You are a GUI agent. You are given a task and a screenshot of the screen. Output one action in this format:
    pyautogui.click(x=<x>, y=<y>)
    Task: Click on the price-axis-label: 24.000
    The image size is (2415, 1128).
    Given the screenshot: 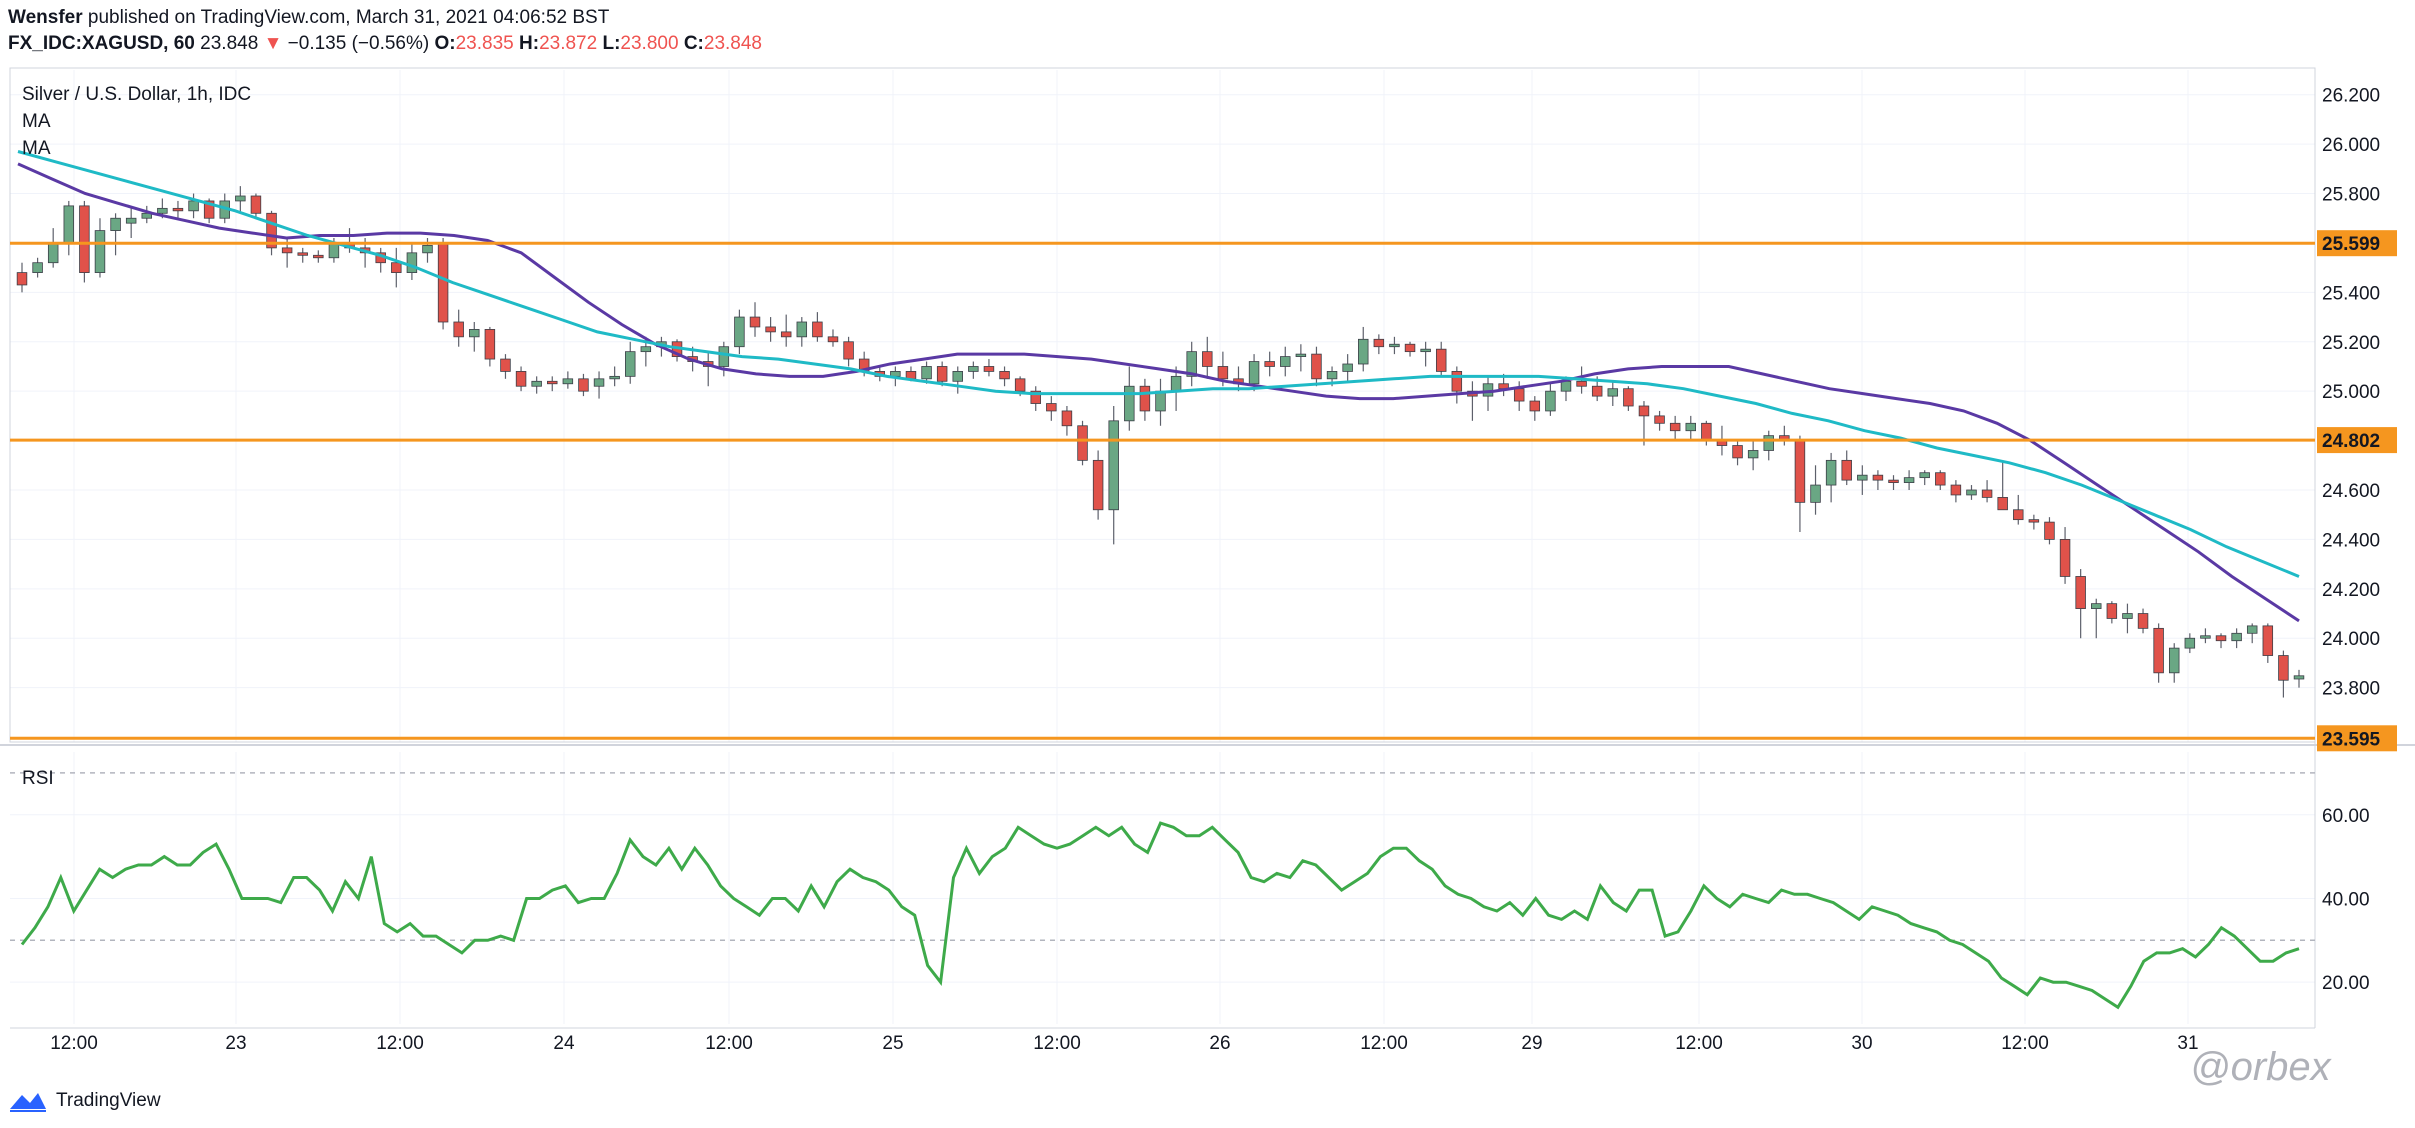 What is the action you would take?
    pyautogui.click(x=2351, y=639)
    